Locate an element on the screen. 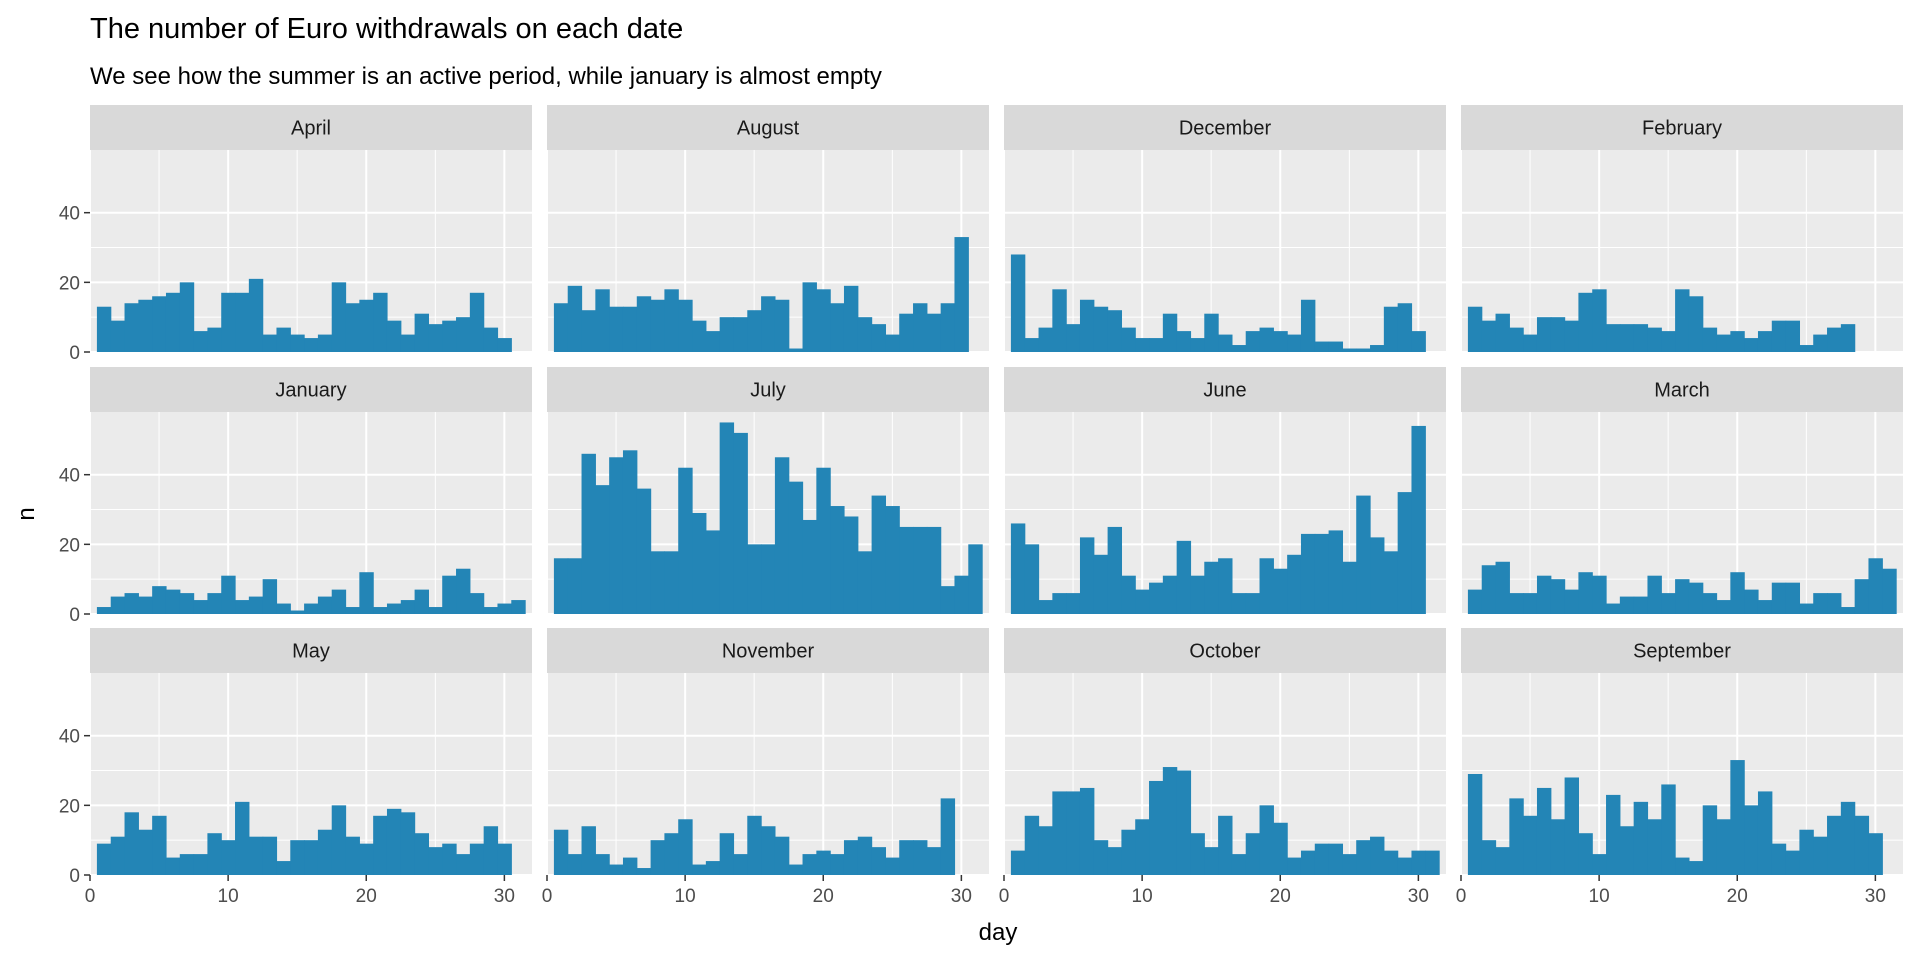 The height and width of the screenshot is (960, 1920). x-tick-label: 0 is located at coordinates (1461, 896).